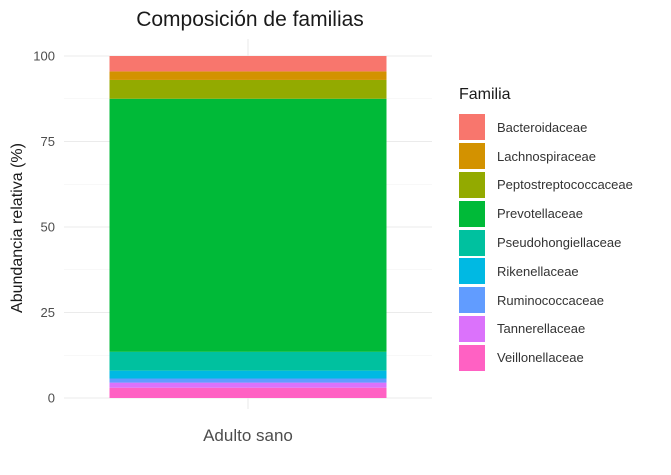 The width and height of the screenshot is (671, 475). Describe the element at coordinates (250, 19) in the screenshot. I see `chart-title: Composición de familias` at that location.